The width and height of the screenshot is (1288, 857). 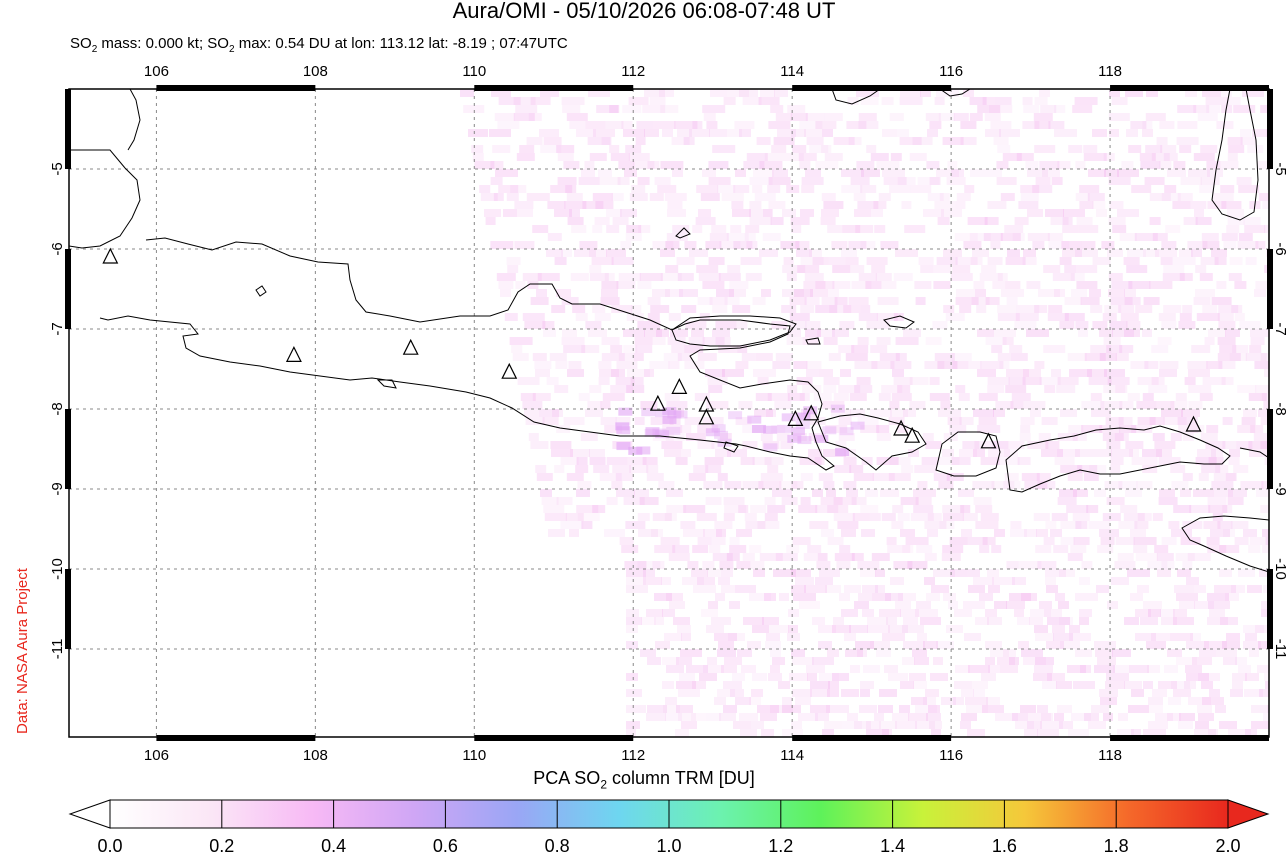 I want to click on lat-tick-label-left: -6, so click(x=57, y=248).